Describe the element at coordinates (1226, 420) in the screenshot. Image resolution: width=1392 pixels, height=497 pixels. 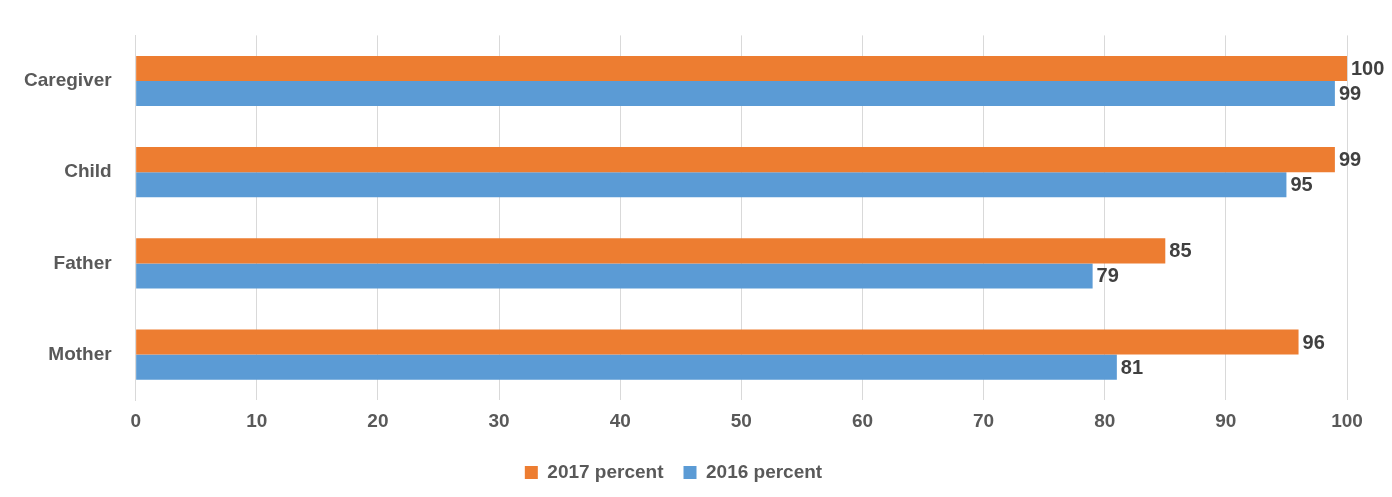
I see `x-tick-label: 90` at that location.